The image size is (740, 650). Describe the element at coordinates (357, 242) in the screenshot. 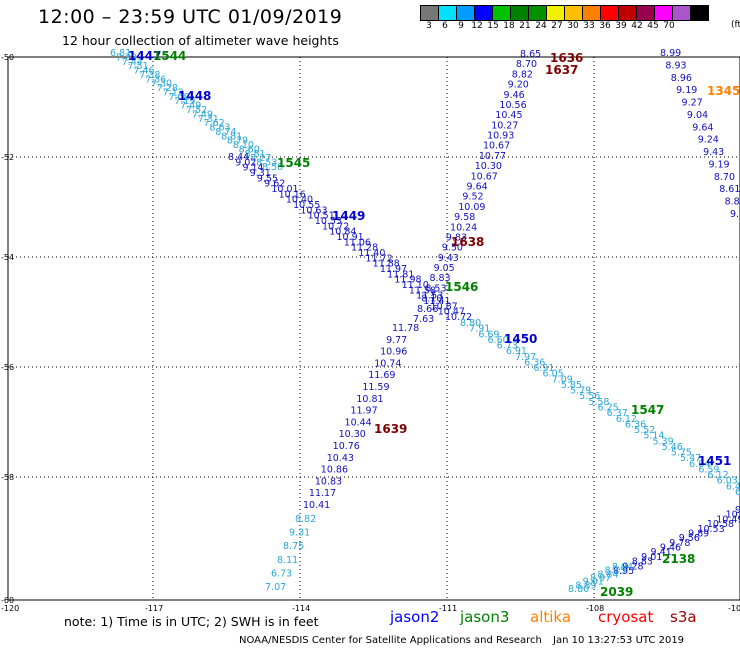

I see `wave-height-value: 11.06` at that location.